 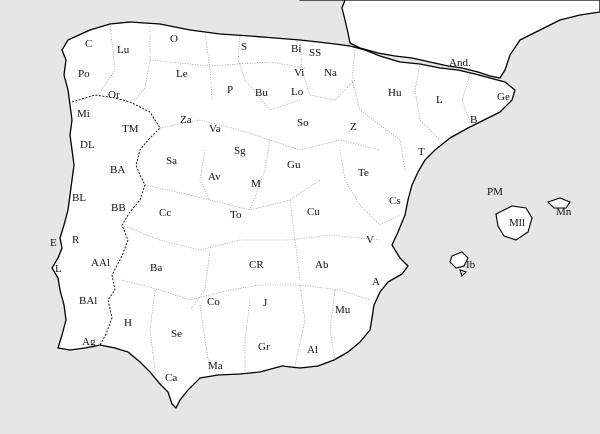 I want to click on label-l: L, so click(x=439, y=100).